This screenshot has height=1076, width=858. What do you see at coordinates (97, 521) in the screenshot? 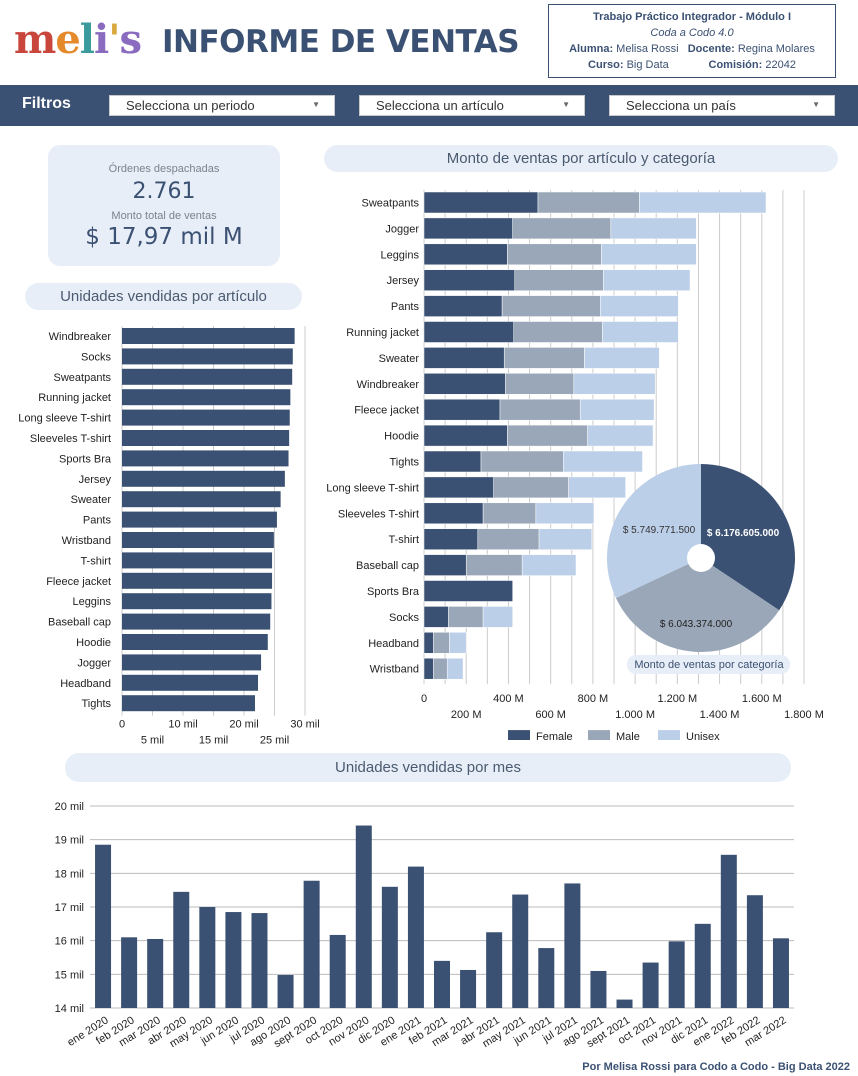
I see `category-label: Pants` at bounding box center [97, 521].